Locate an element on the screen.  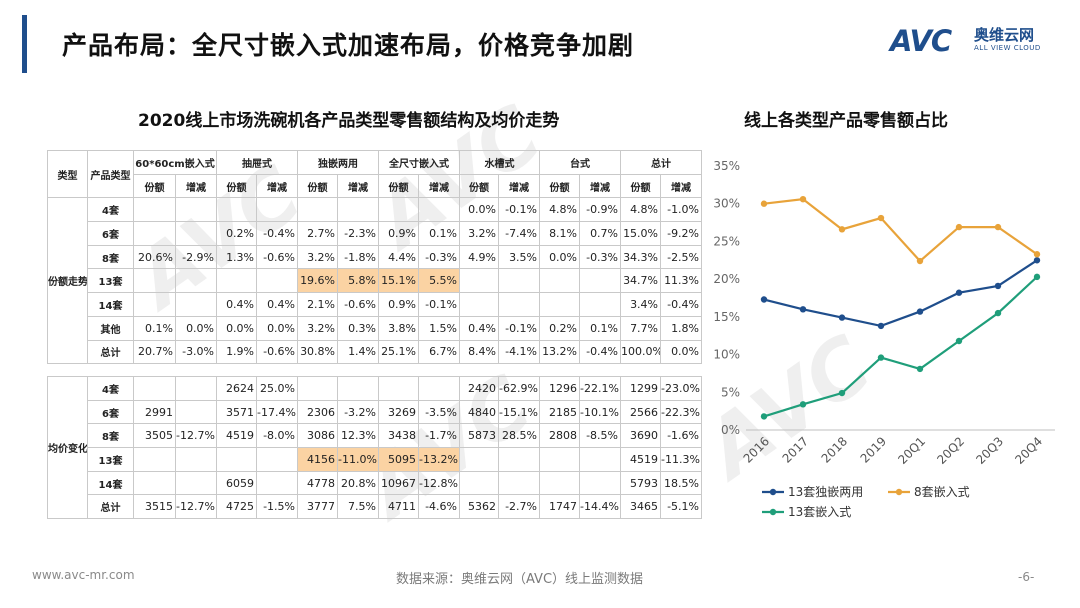
row-label: 4套 is located at coordinates (110, 210).